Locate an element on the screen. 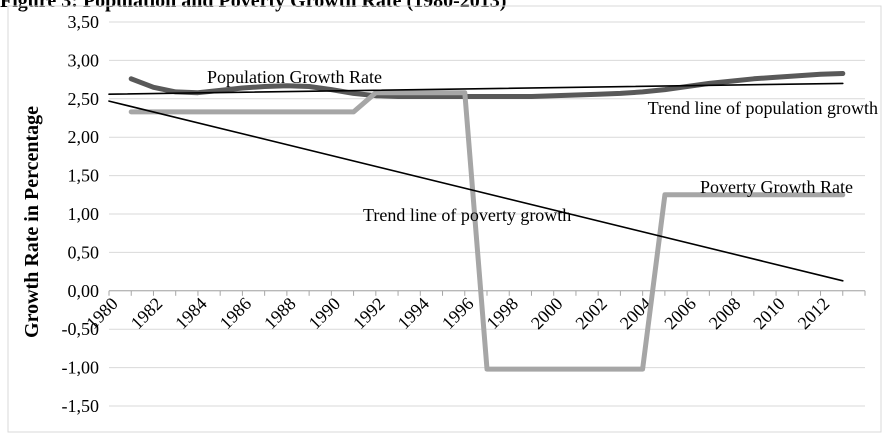 The width and height of the screenshot is (883, 433). x-tick-label: 1992 is located at coordinates (369, 313).